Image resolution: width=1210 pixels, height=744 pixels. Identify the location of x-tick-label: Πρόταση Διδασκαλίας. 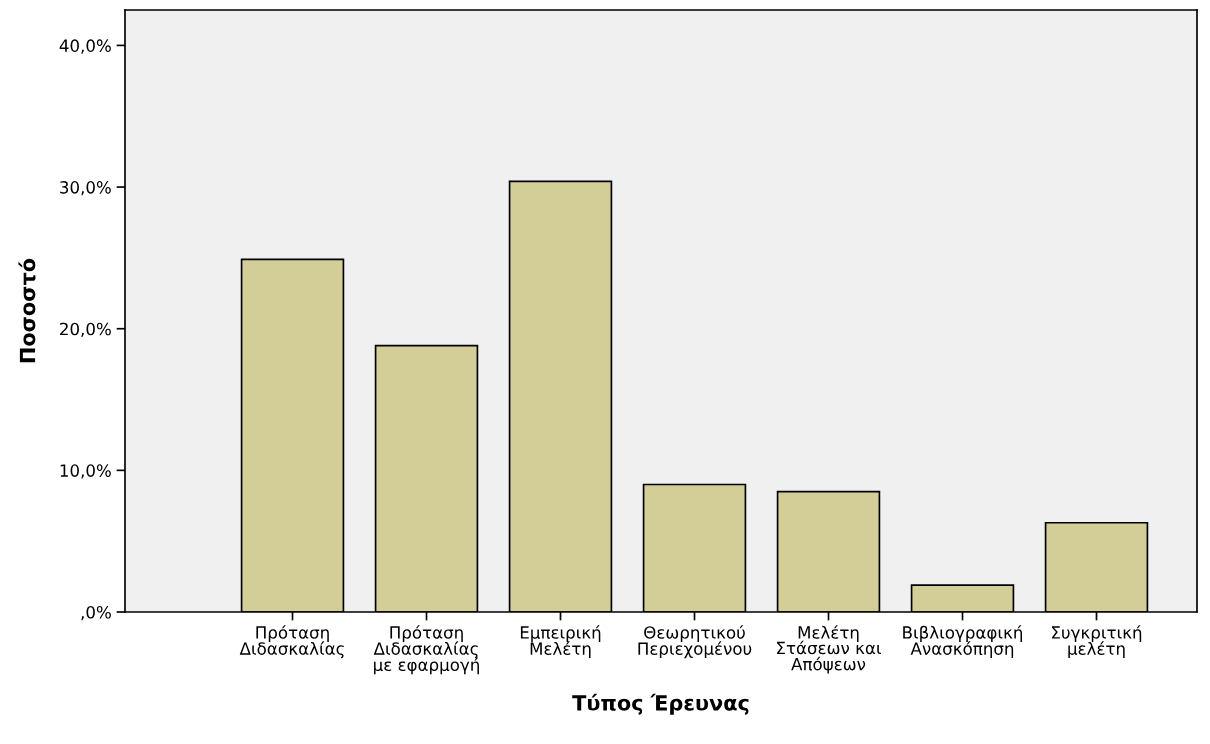
(291, 642).